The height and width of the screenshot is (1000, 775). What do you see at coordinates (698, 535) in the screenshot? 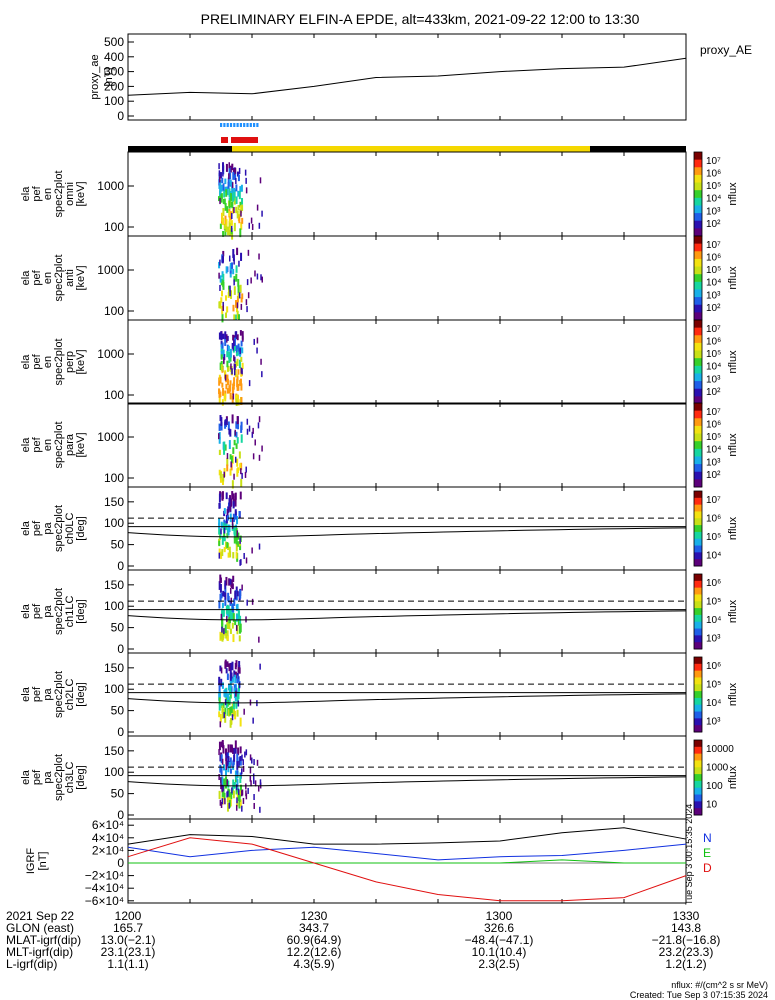
I see `pa-panel-0-colorbar-segment` at bounding box center [698, 535].